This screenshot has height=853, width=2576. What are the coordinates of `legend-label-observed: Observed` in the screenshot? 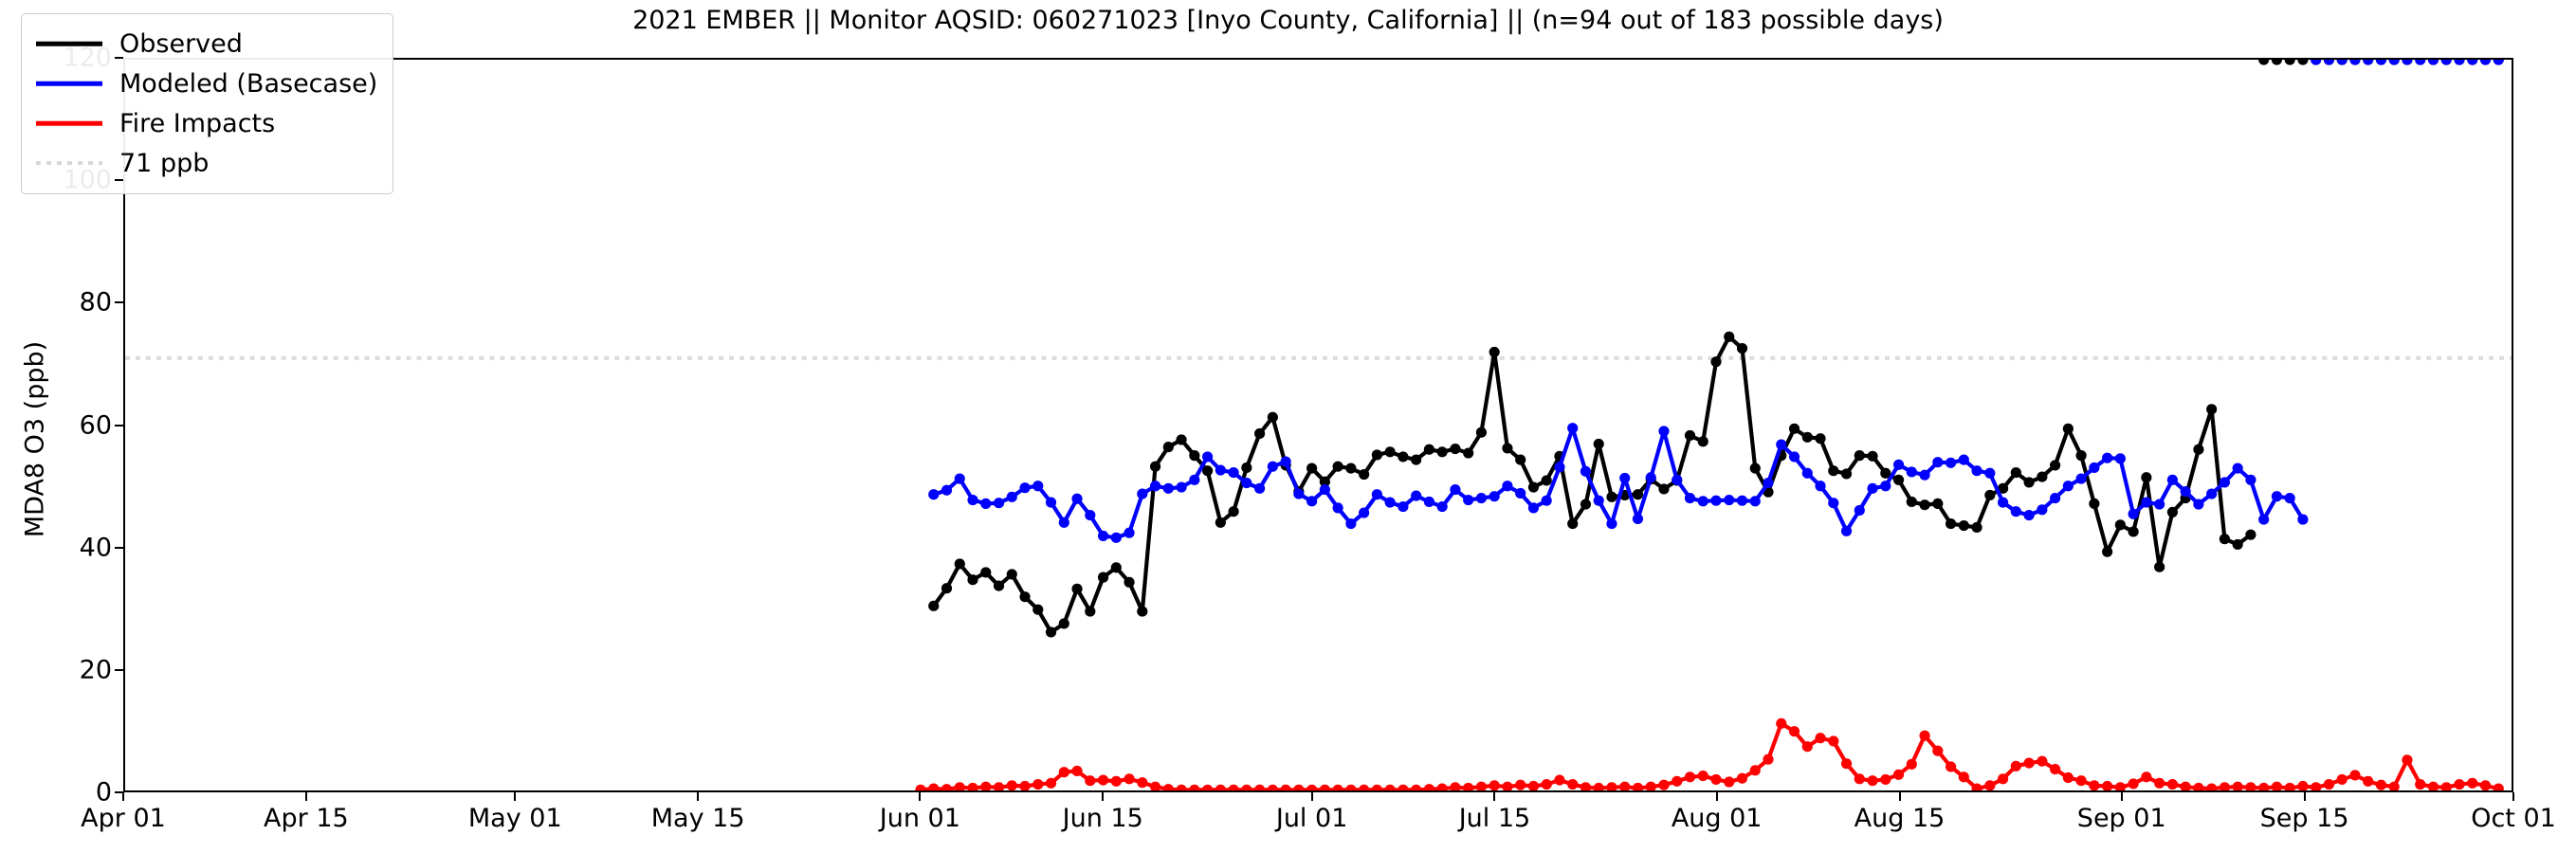 It's located at (181, 43).